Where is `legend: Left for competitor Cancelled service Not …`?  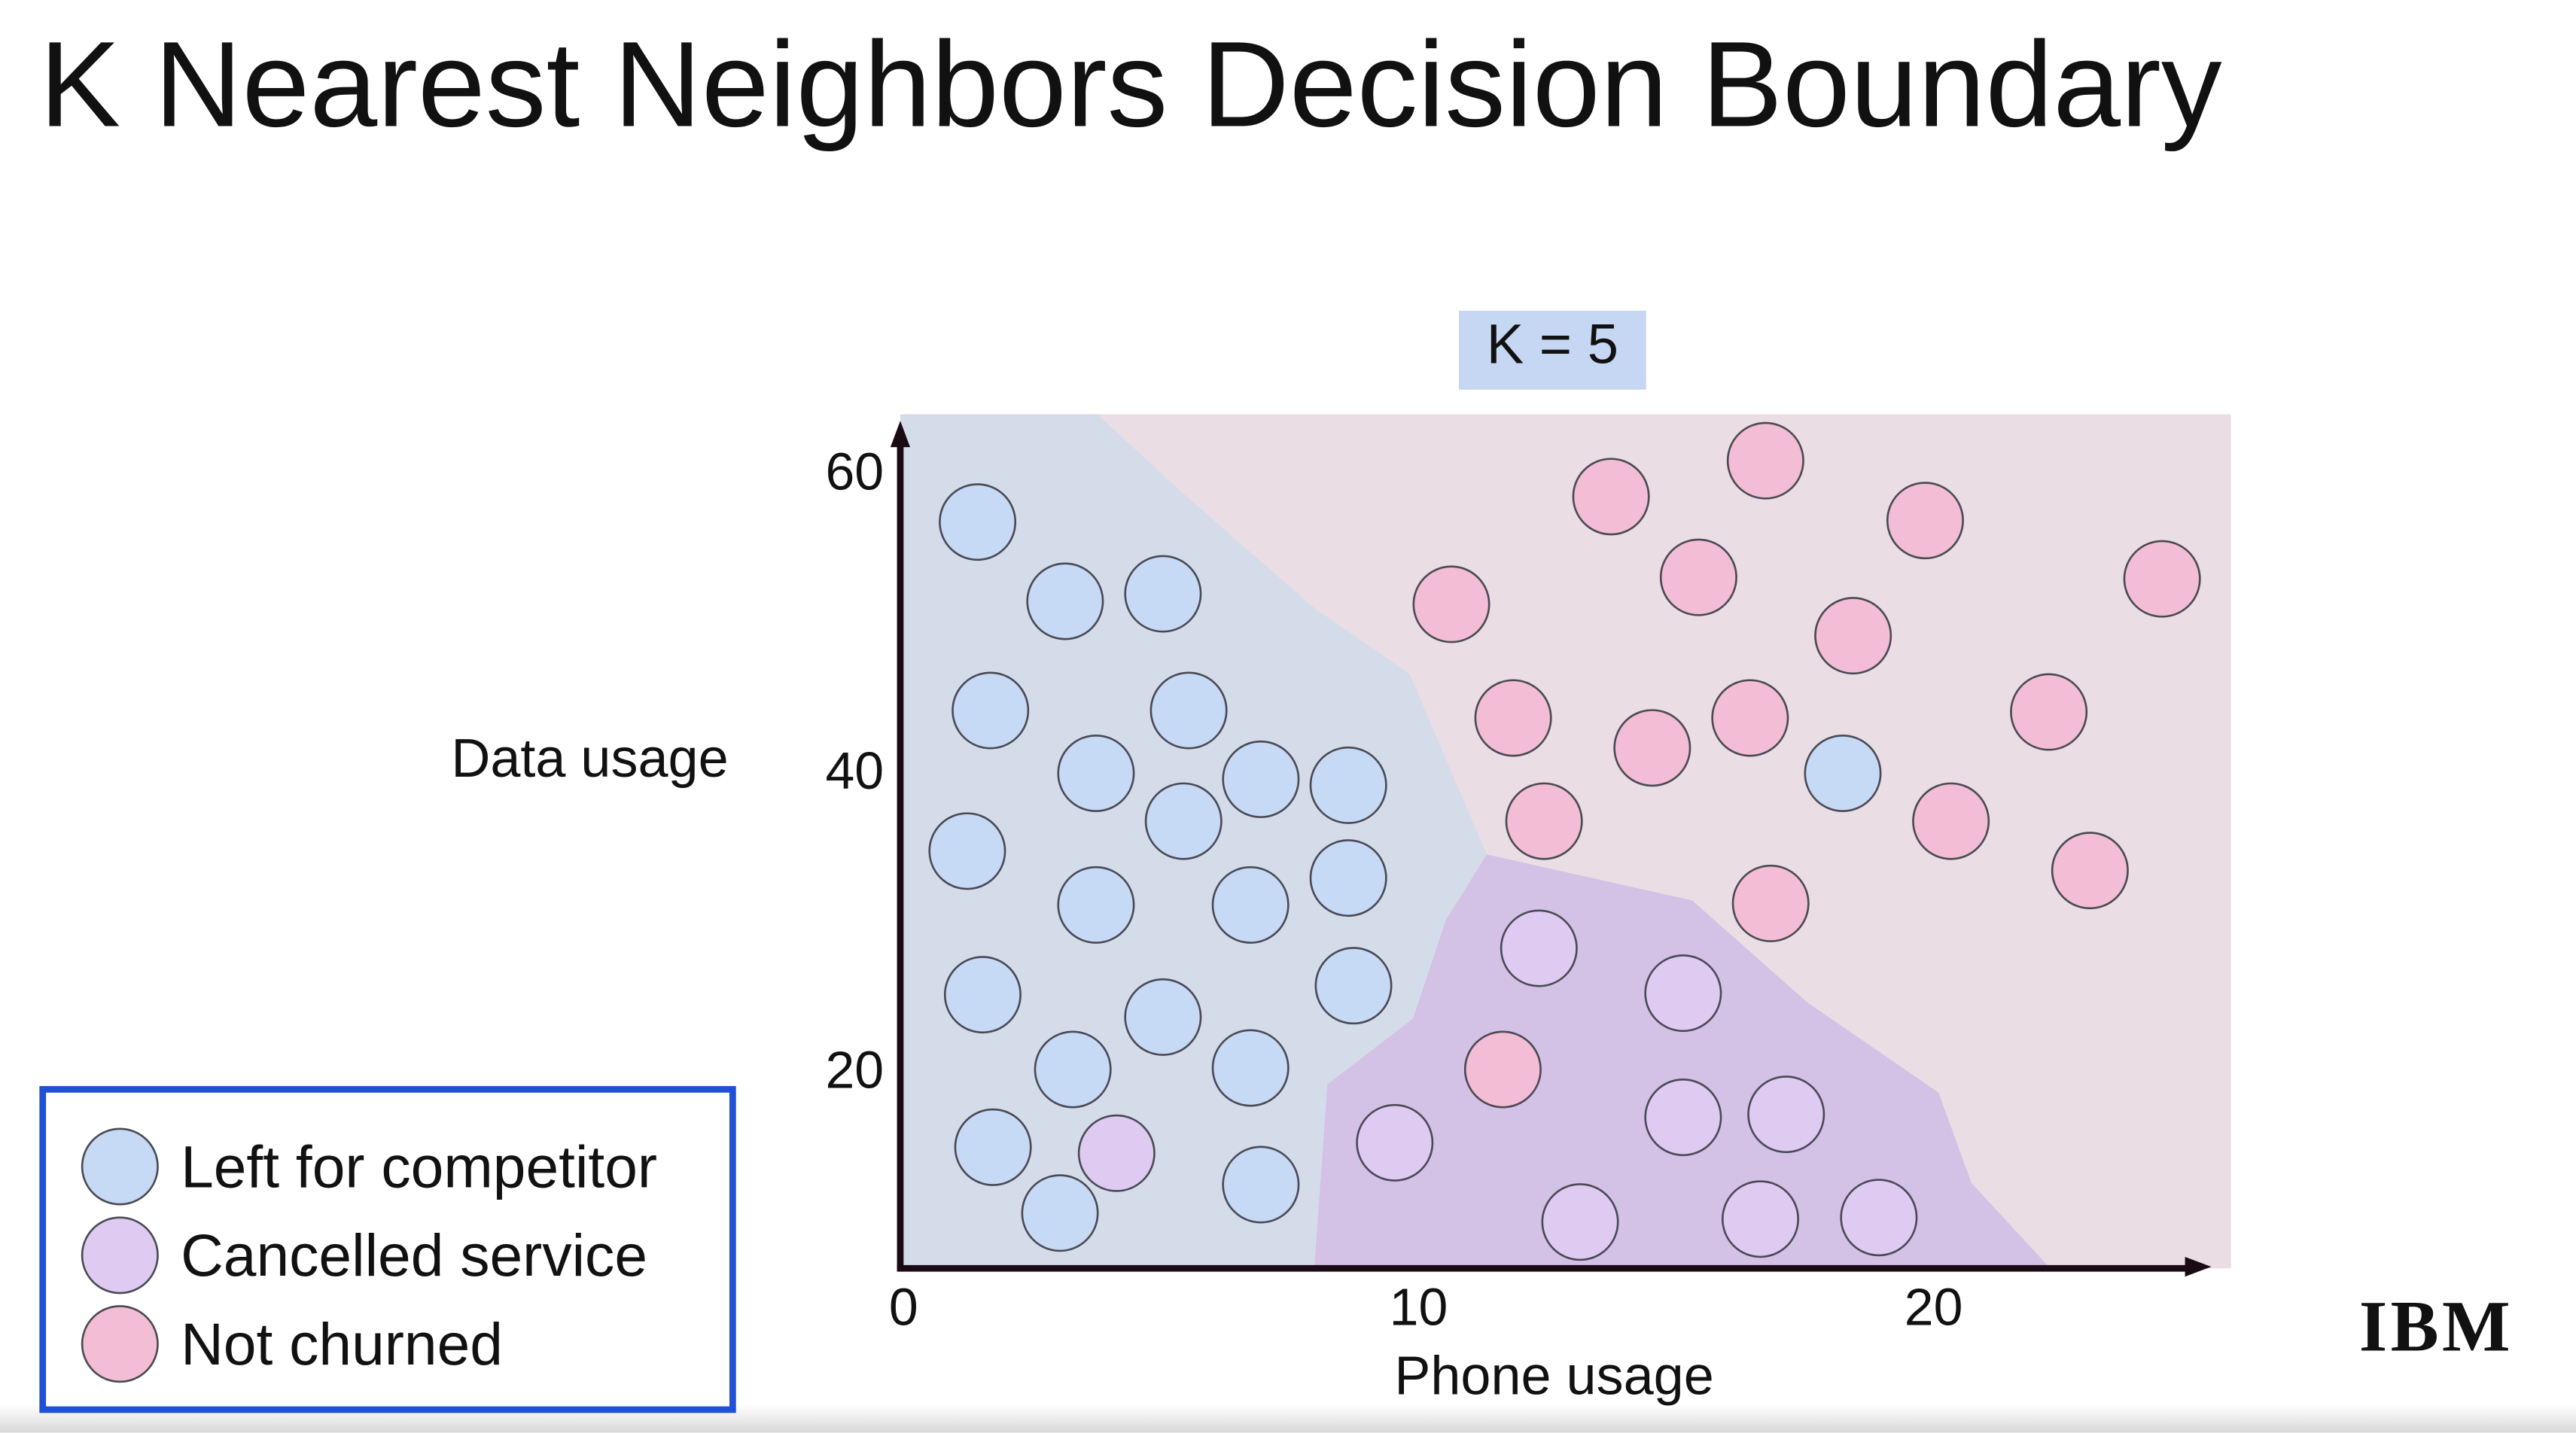 legend: Left for competitor Cancelled service Not … is located at coordinates (388, 1249).